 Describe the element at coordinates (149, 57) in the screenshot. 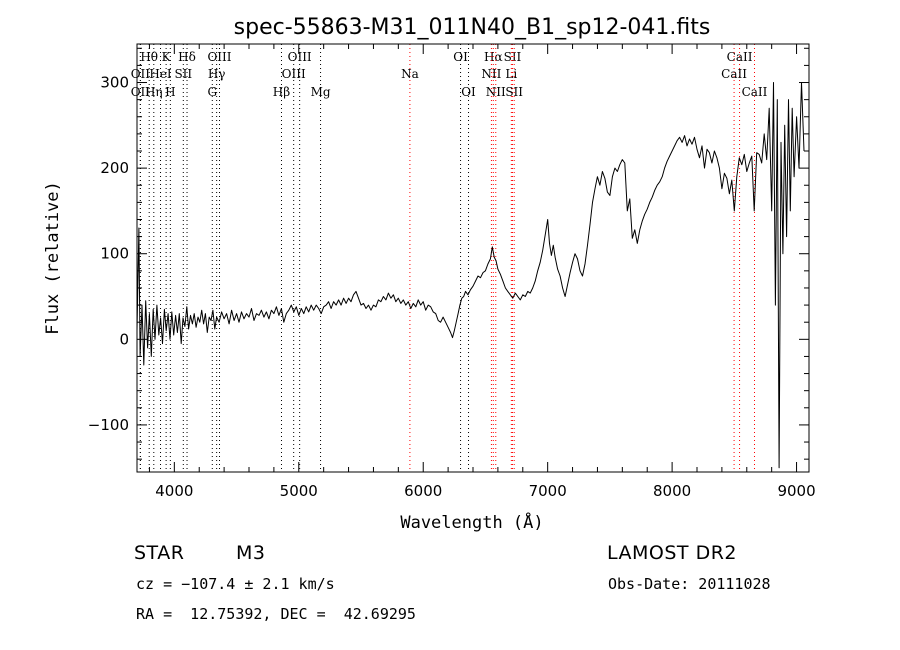

I see `line-marker-label: Hθ` at that location.